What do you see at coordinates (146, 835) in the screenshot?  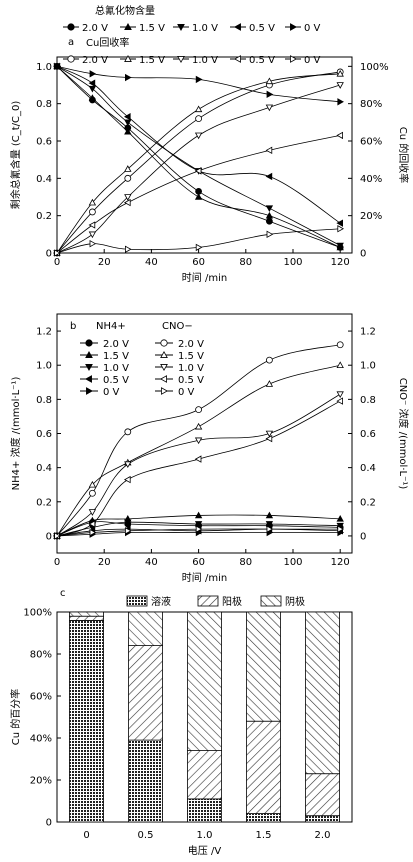 I see `x-tick-label: 0.5` at bounding box center [146, 835].